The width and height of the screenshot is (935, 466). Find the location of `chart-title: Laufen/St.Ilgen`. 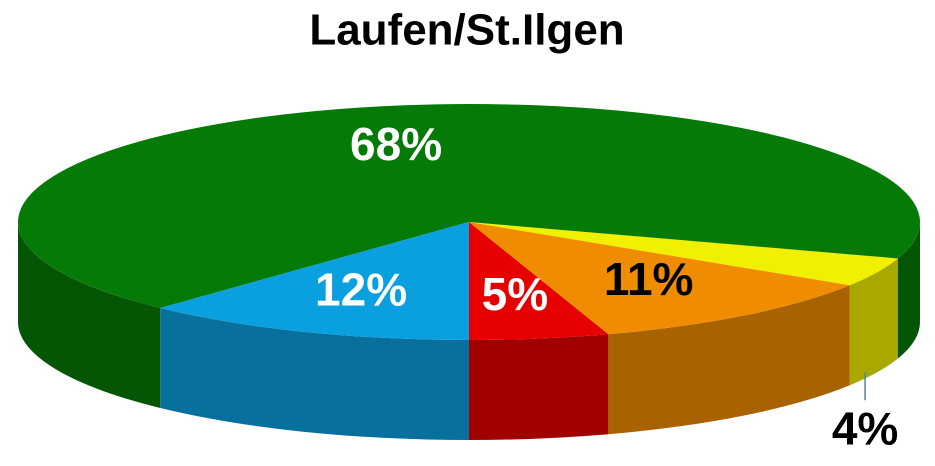

chart-title: Laufen/St.Ilgen is located at coordinates (466, 30).